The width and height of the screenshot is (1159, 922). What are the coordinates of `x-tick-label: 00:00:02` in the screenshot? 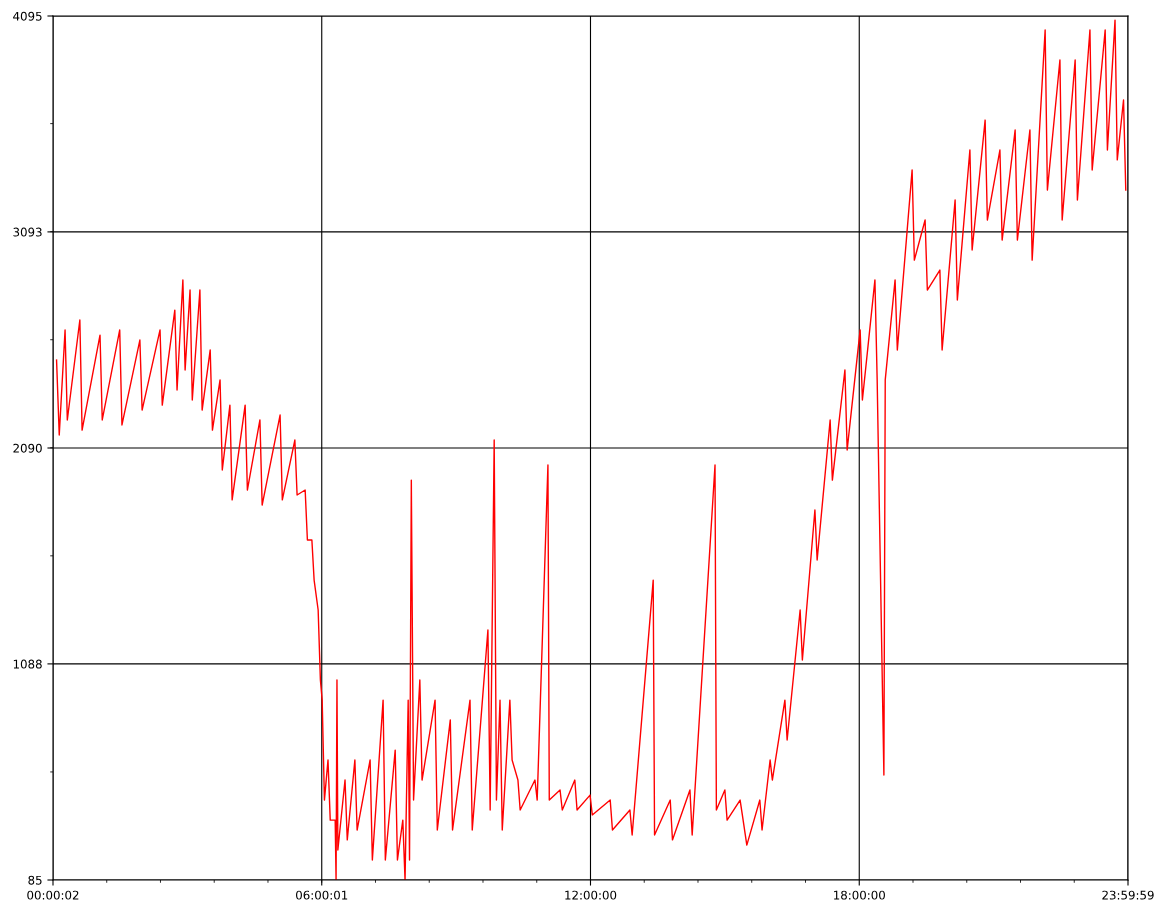 It's located at (53, 895).